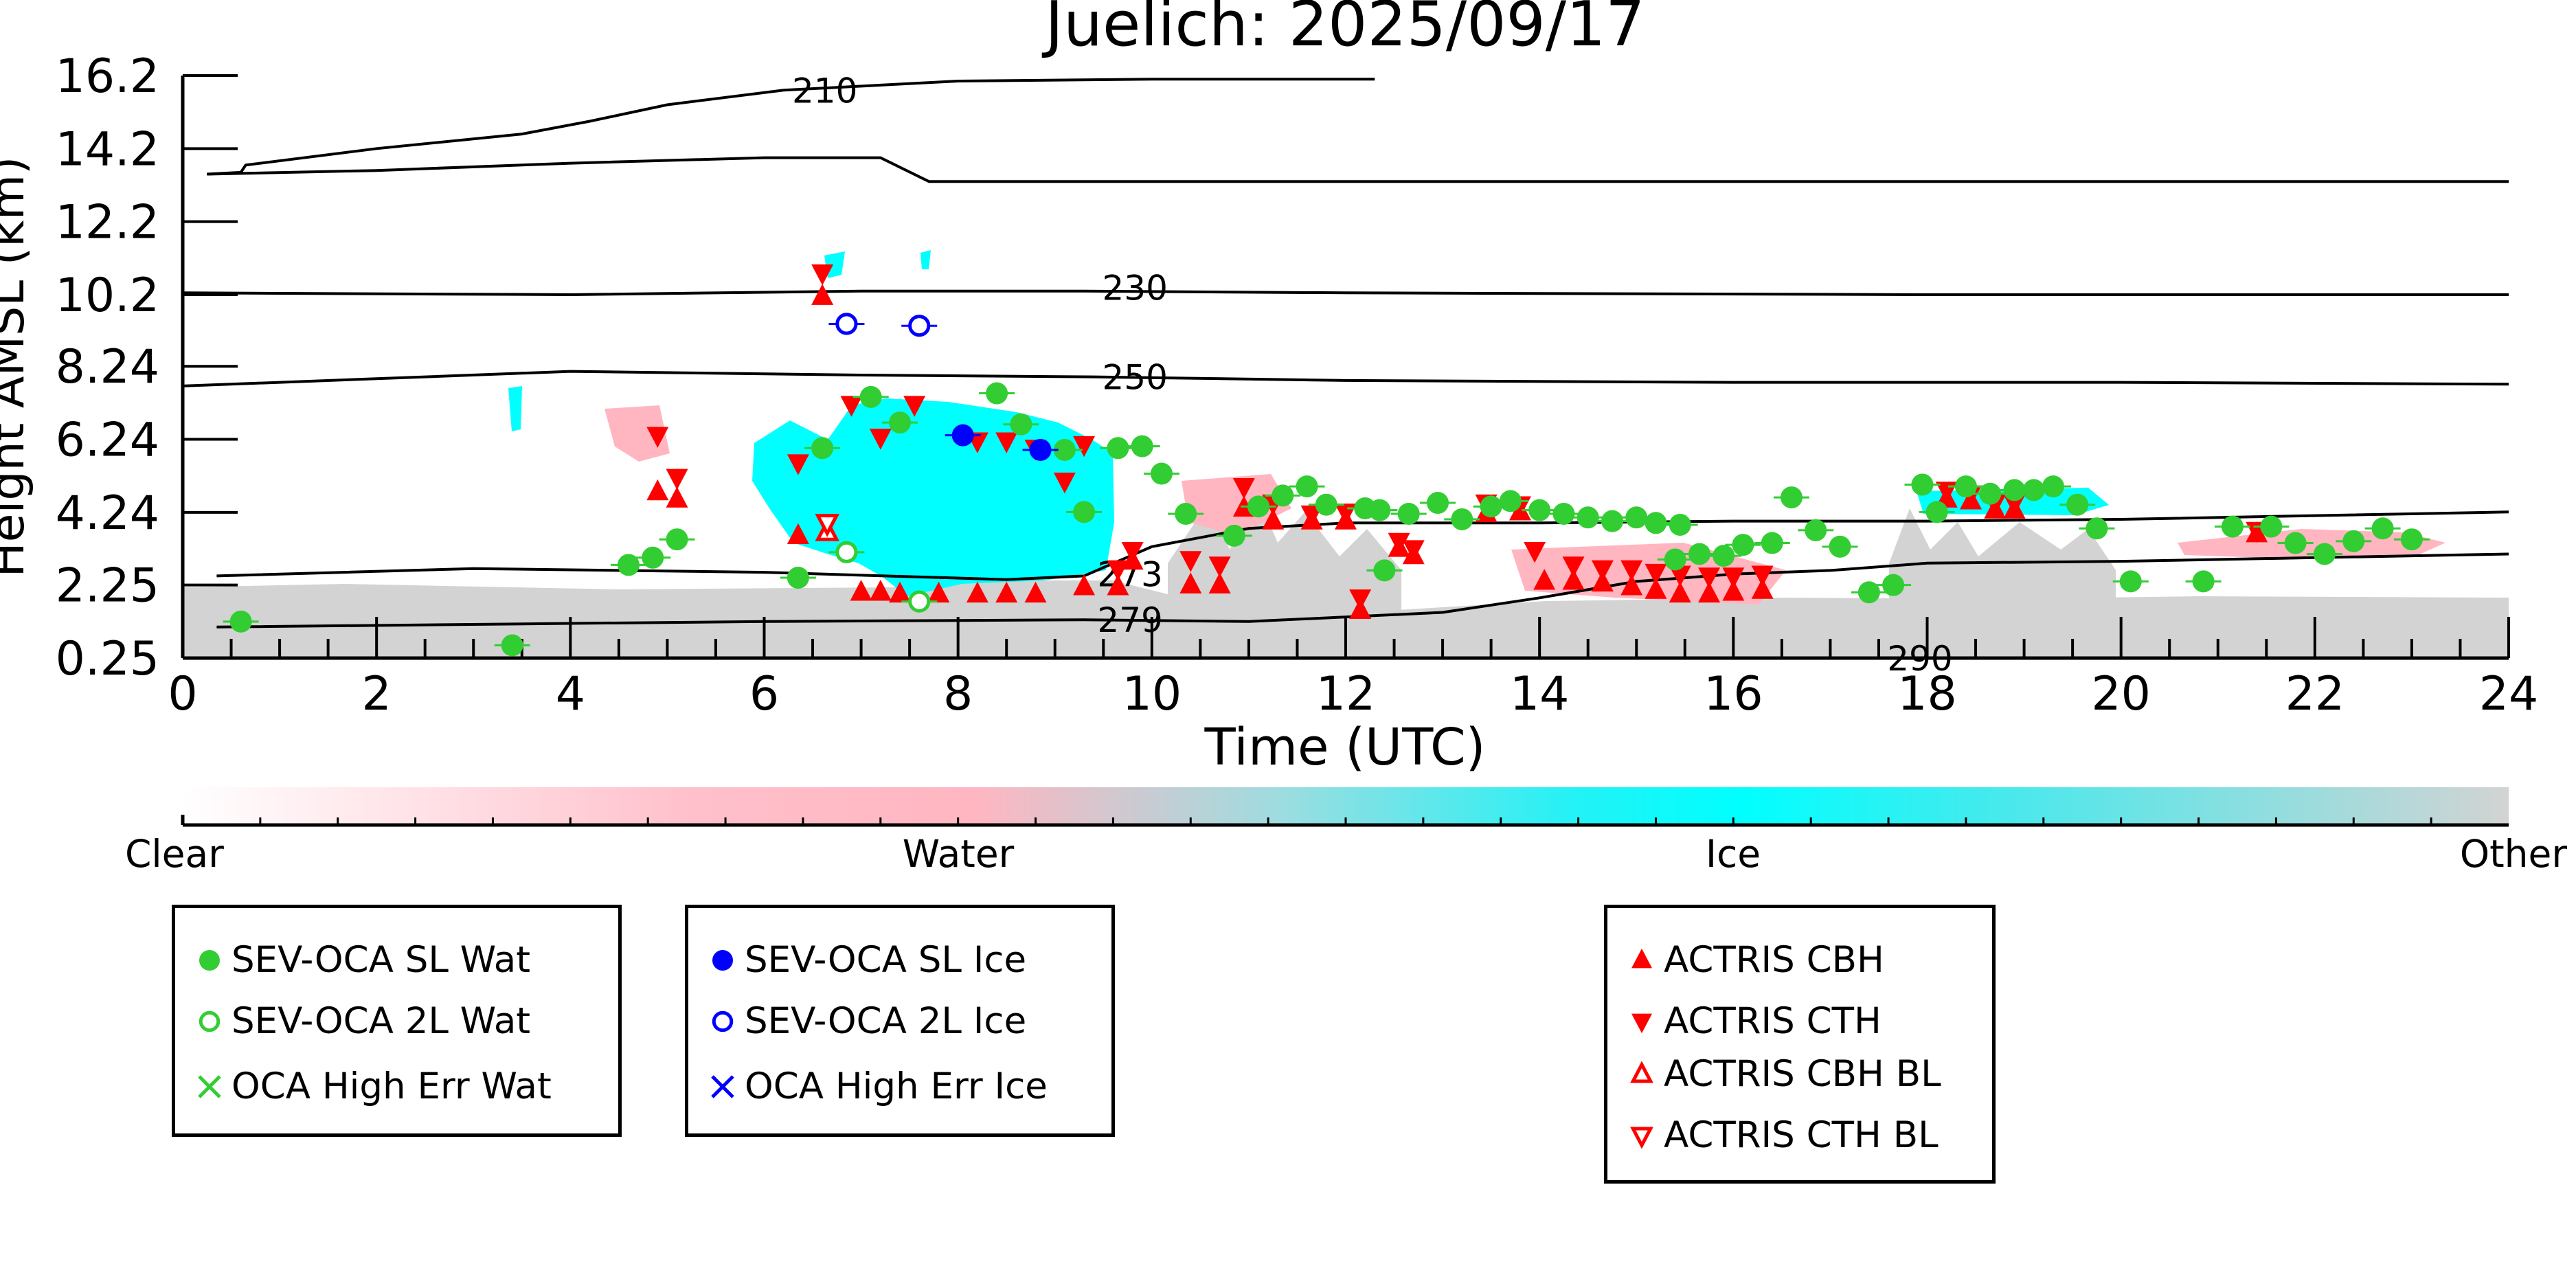  What do you see at coordinates (2514, 854) in the screenshot?
I see `colorbar-label: Other` at bounding box center [2514, 854].